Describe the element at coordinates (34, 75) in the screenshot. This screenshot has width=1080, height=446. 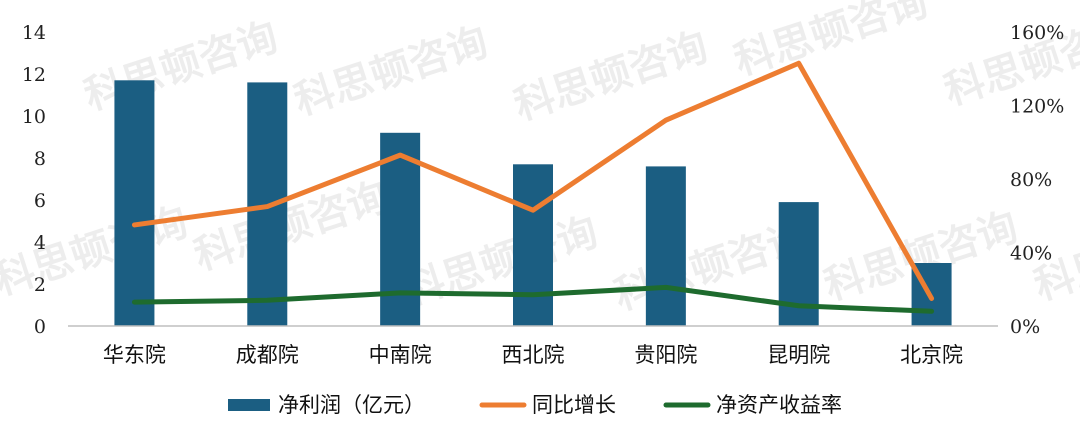
I see `y-left-tick-label: 12` at that location.